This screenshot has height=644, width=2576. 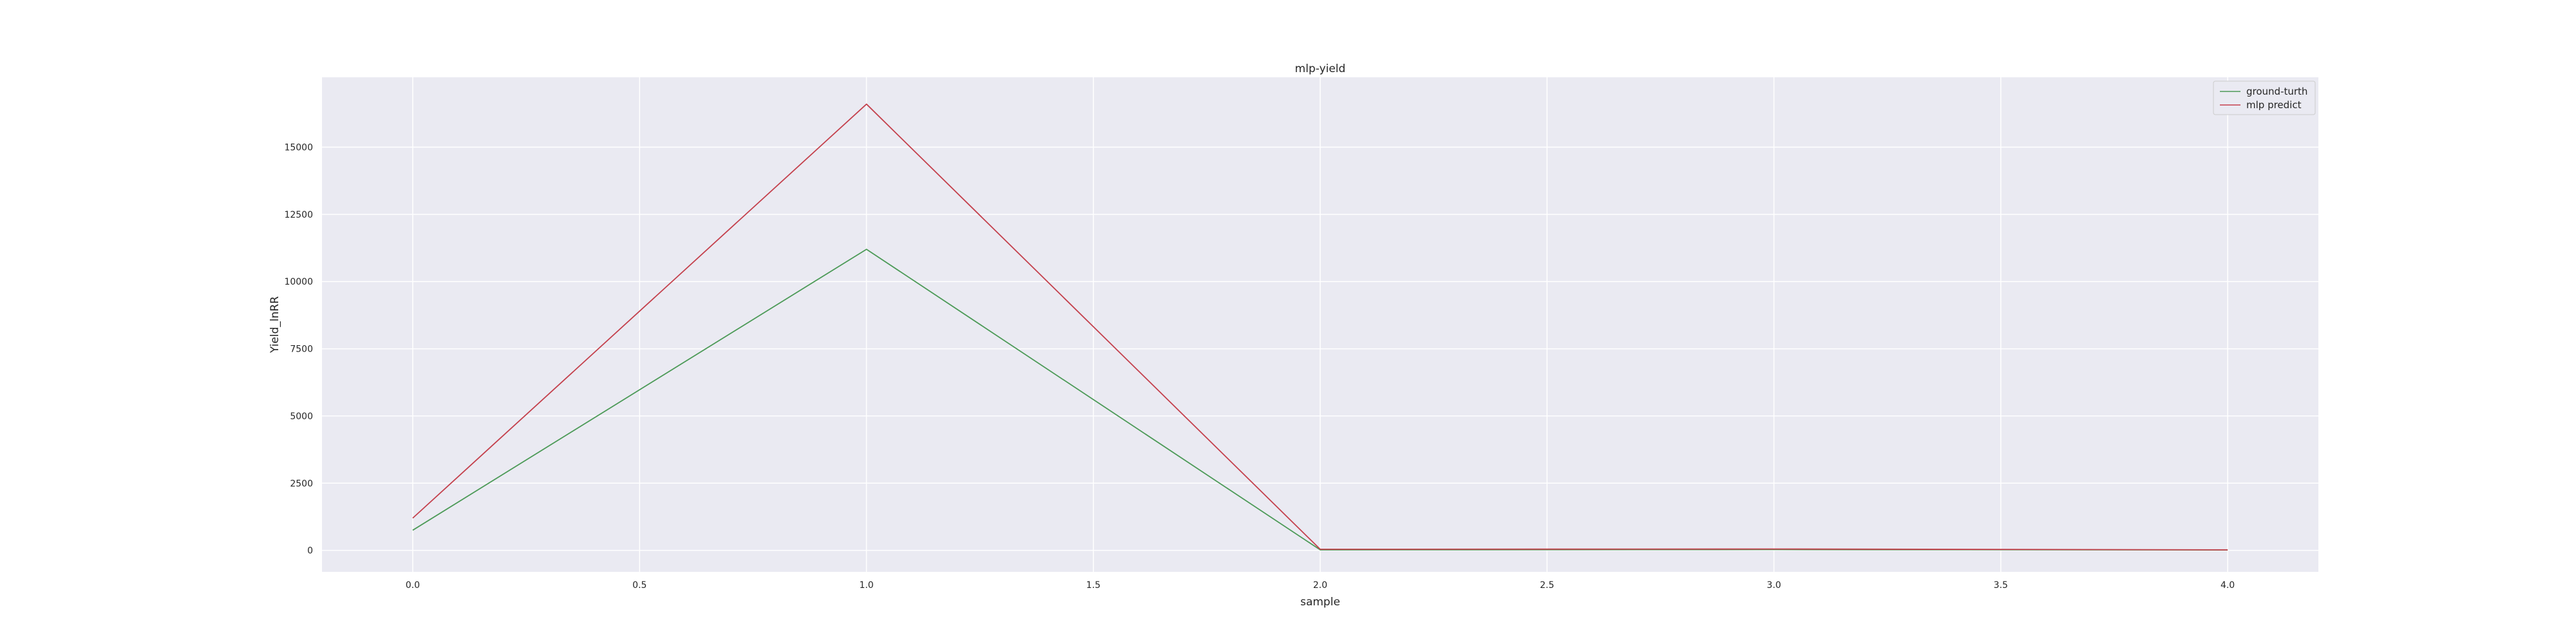 I want to click on y-tick-label: 7500, so click(x=301, y=350).